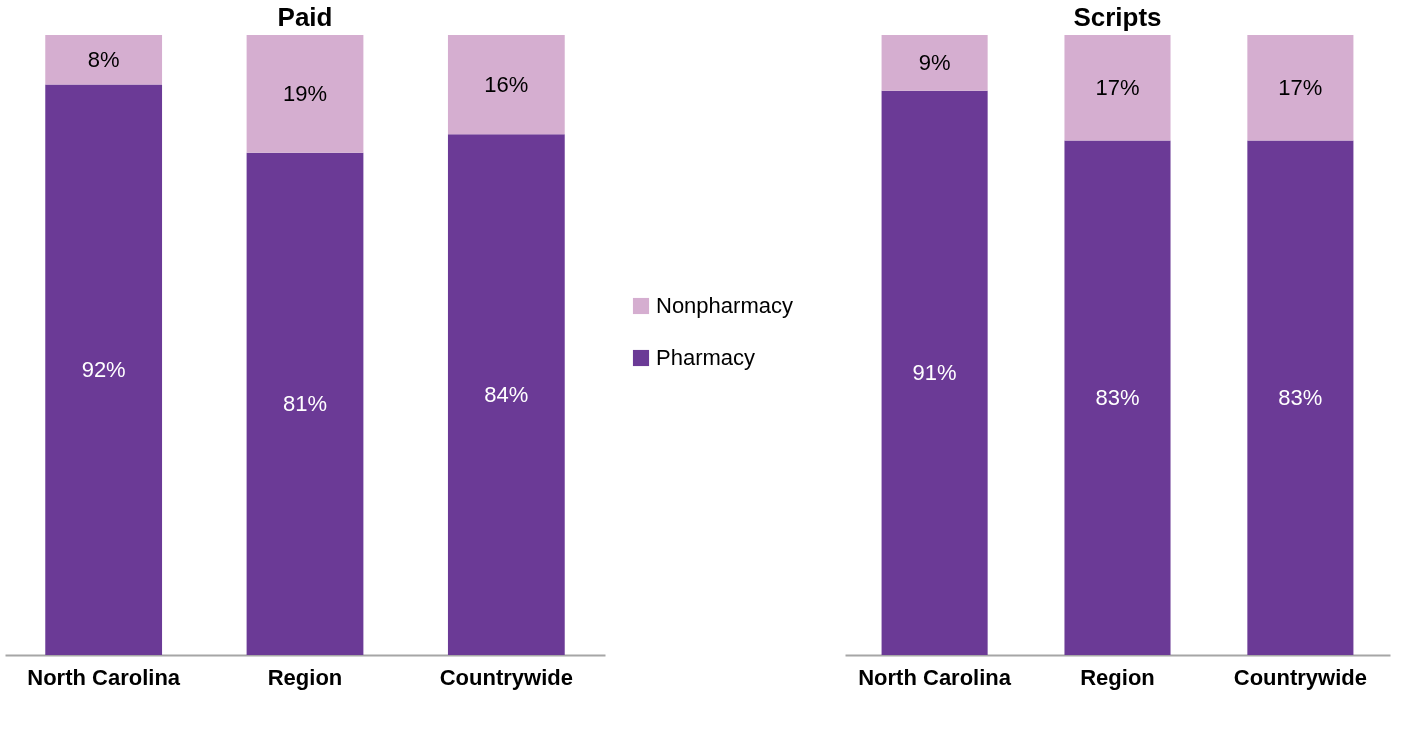 This screenshot has height=751, width=1423. What do you see at coordinates (1117, 17) in the screenshot?
I see `chart-title: Scripts` at bounding box center [1117, 17].